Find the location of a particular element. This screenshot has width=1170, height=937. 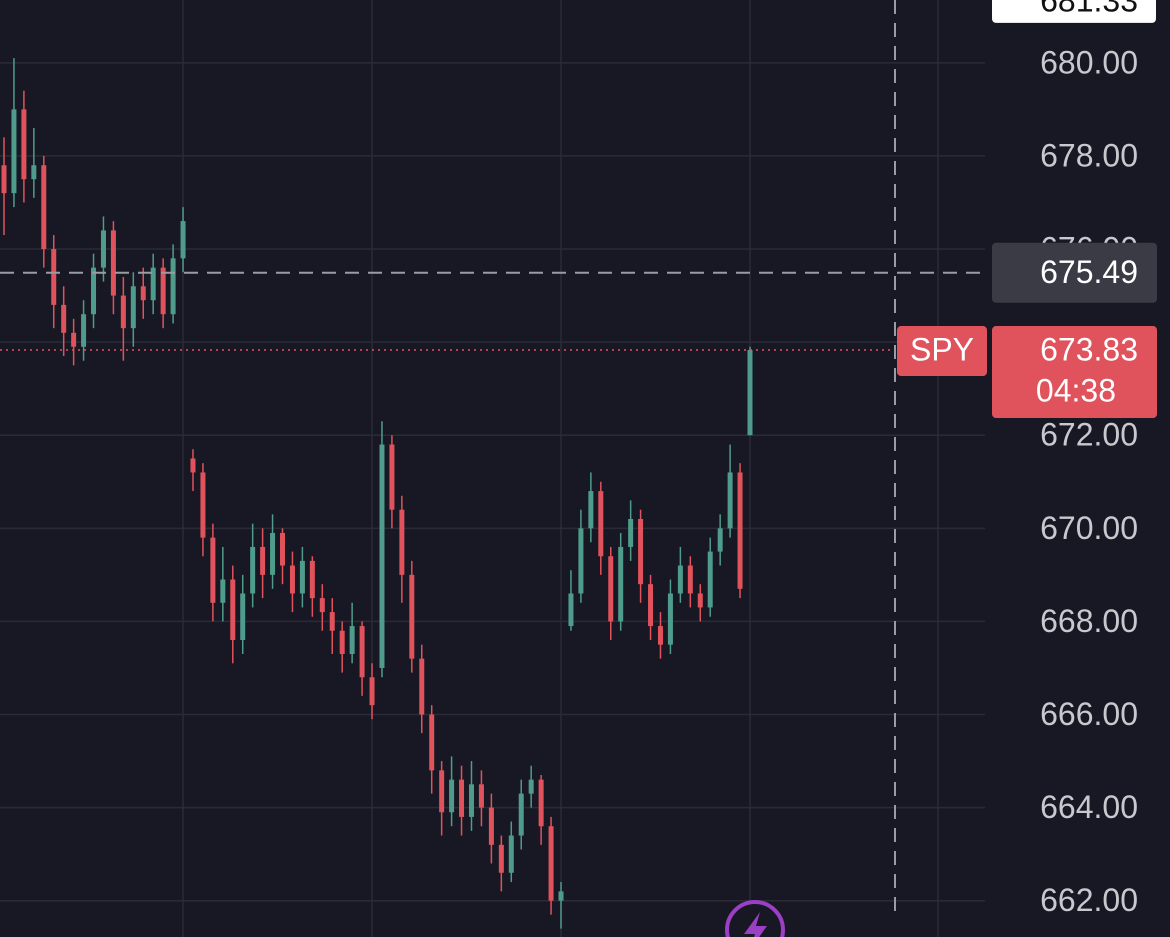

y-tick-label: 678.00 is located at coordinates (1089, 155).